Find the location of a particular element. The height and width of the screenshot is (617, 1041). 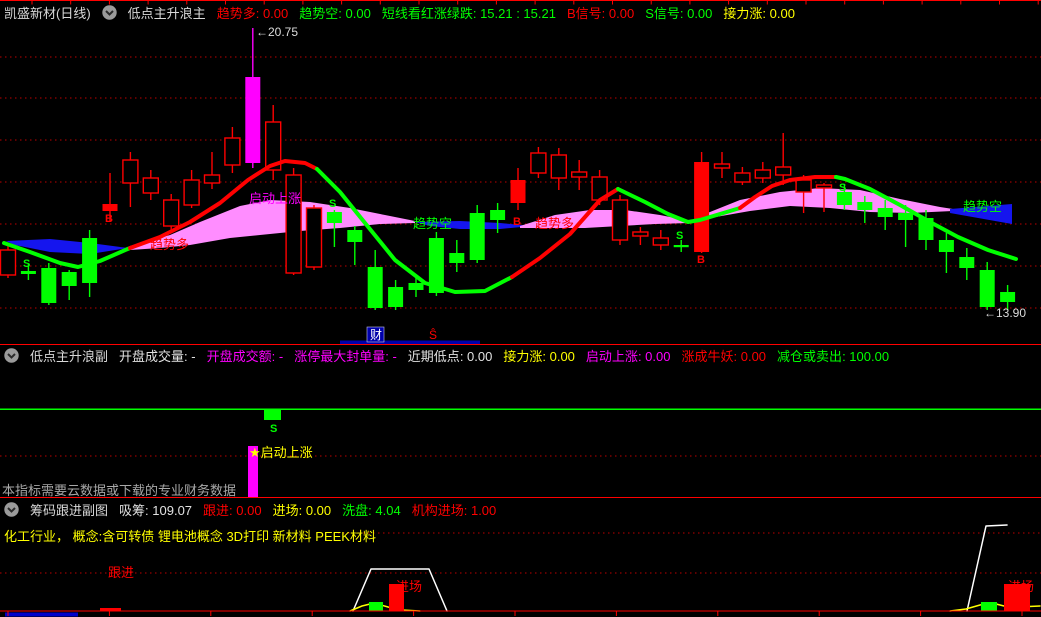

field-limit-max-order: 涨停最大封单量: - is located at coordinates (345, 356).